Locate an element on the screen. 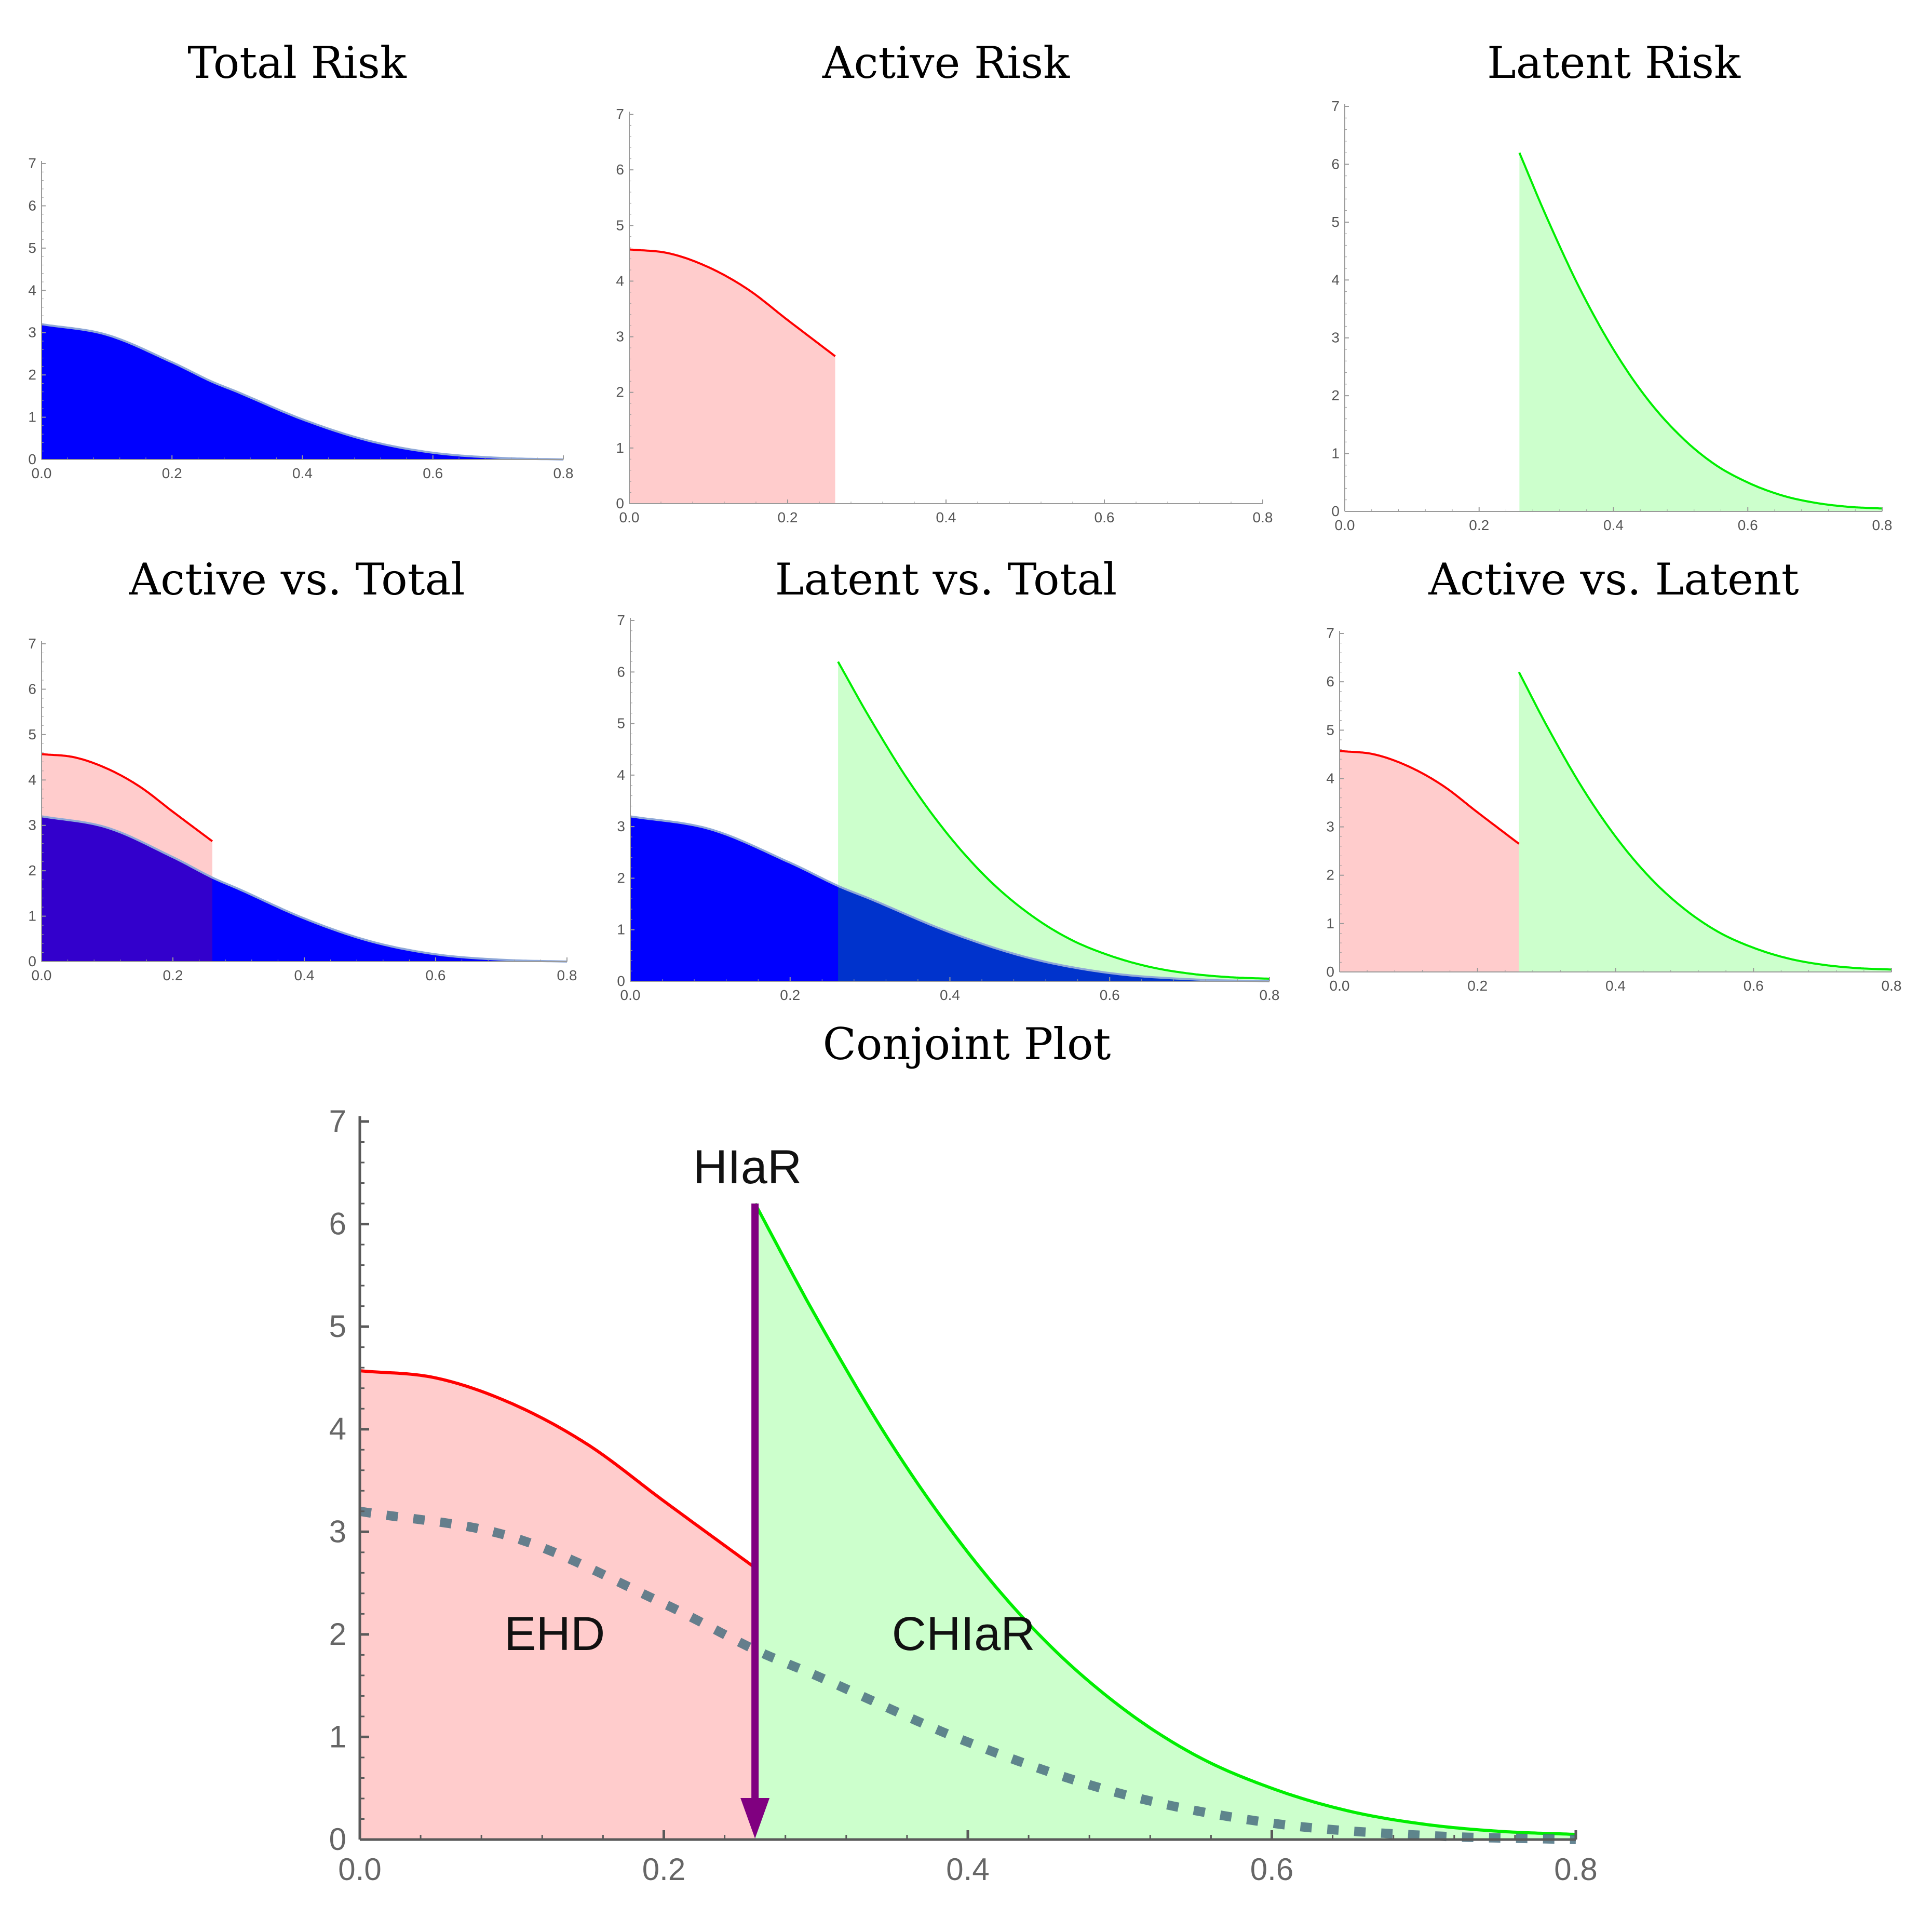 Image resolution: width=1932 pixels, height=1906 pixels. annotation-hiar: HIaR is located at coordinates (747, 1167).